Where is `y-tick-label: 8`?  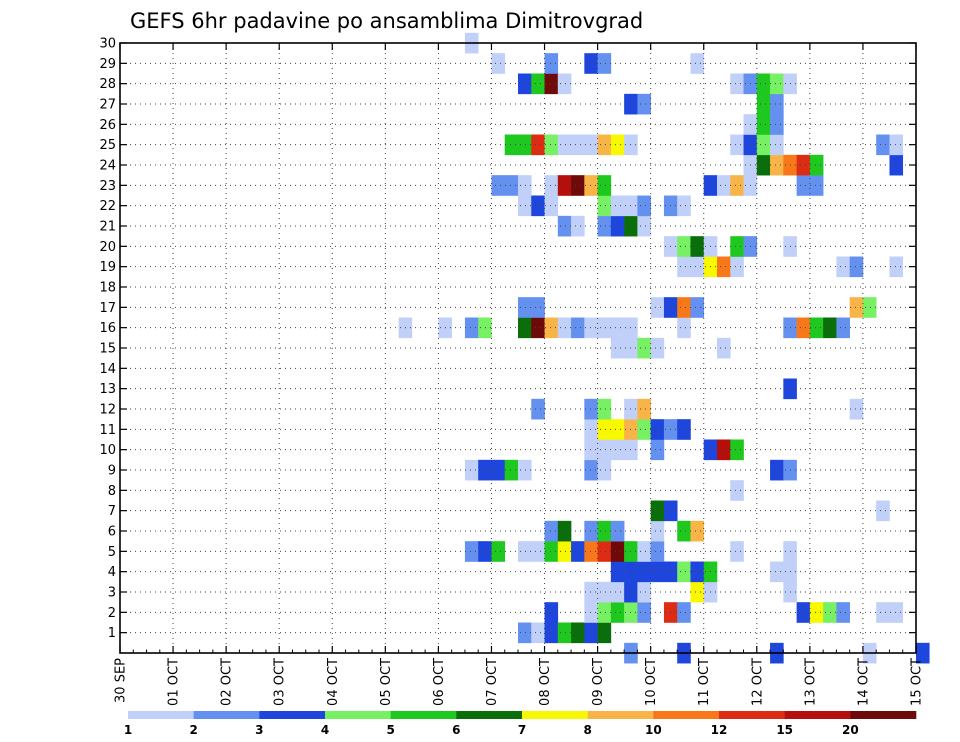 y-tick-label: 8 is located at coordinates (112, 491).